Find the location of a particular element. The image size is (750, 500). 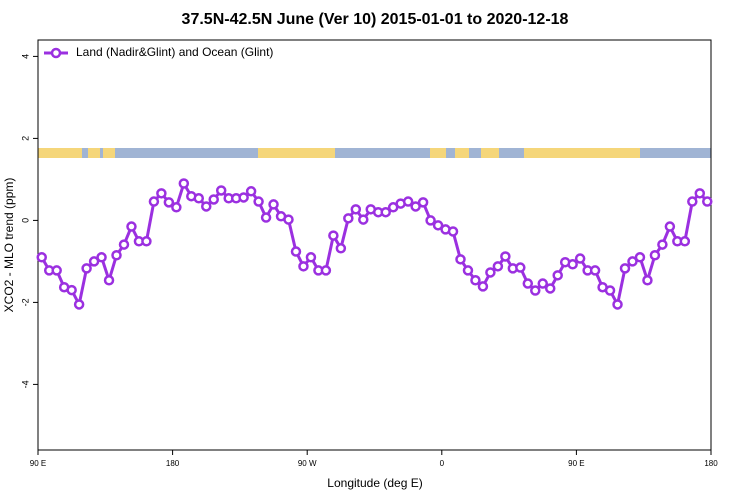

x-axis-label: Longitude (deg E) is located at coordinates (374, 483).